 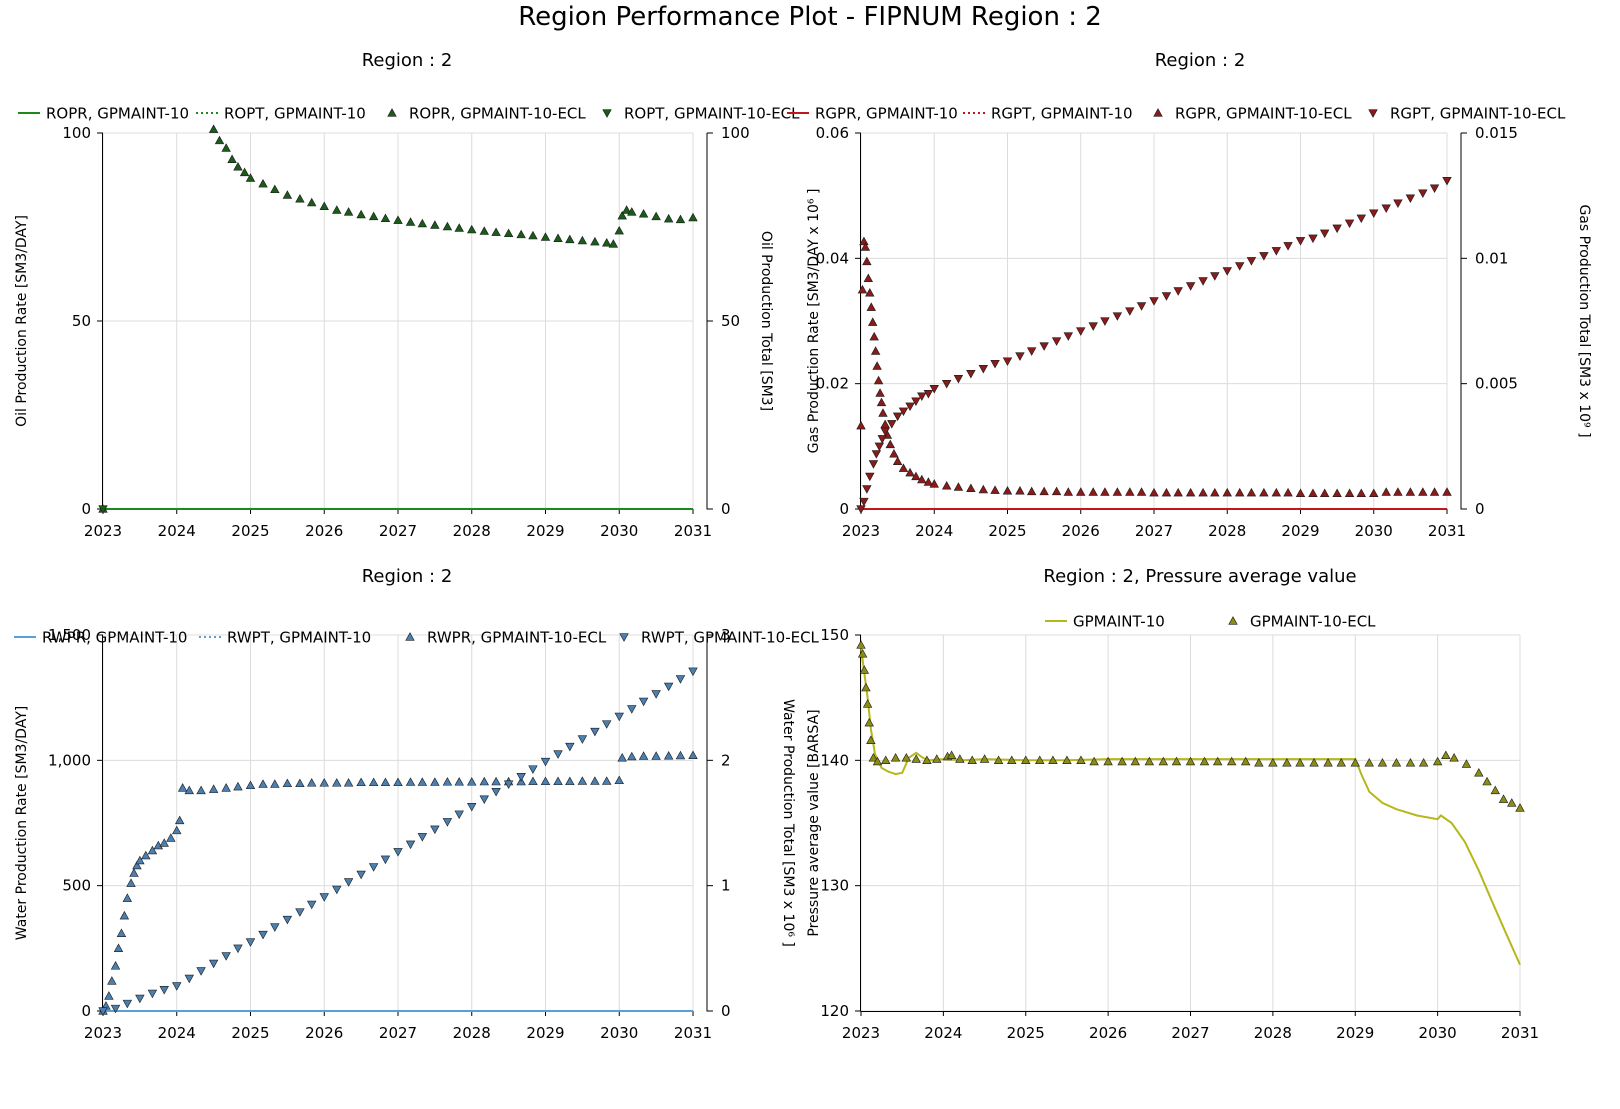 What do you see at coordinates (943, 1033) in the screenshot?
I see `x-tick-label: 2024` at bounding box center [943, 1033].